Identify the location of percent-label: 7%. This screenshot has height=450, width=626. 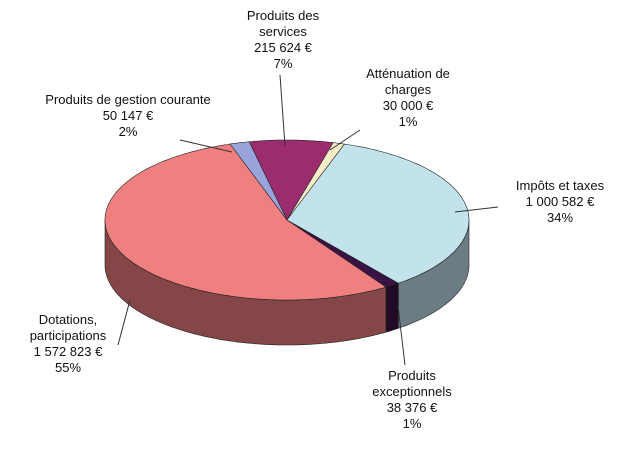
(283, 63).